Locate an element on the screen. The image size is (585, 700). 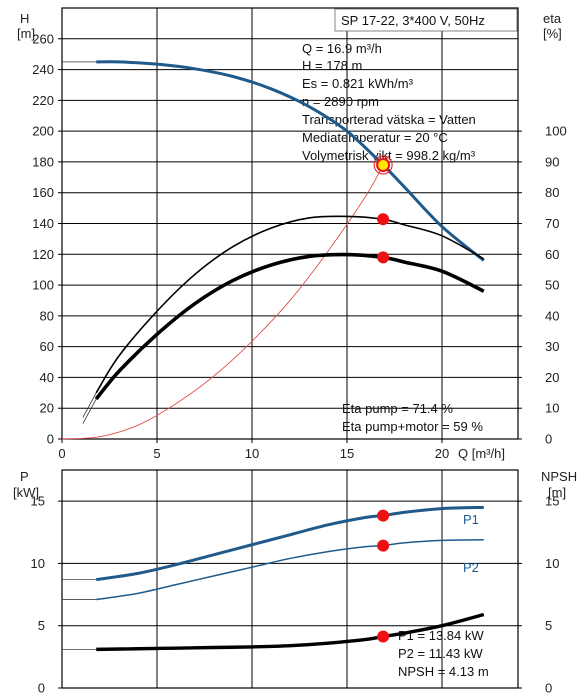
npsh-pt-marker is located at coordinates (383, 636).